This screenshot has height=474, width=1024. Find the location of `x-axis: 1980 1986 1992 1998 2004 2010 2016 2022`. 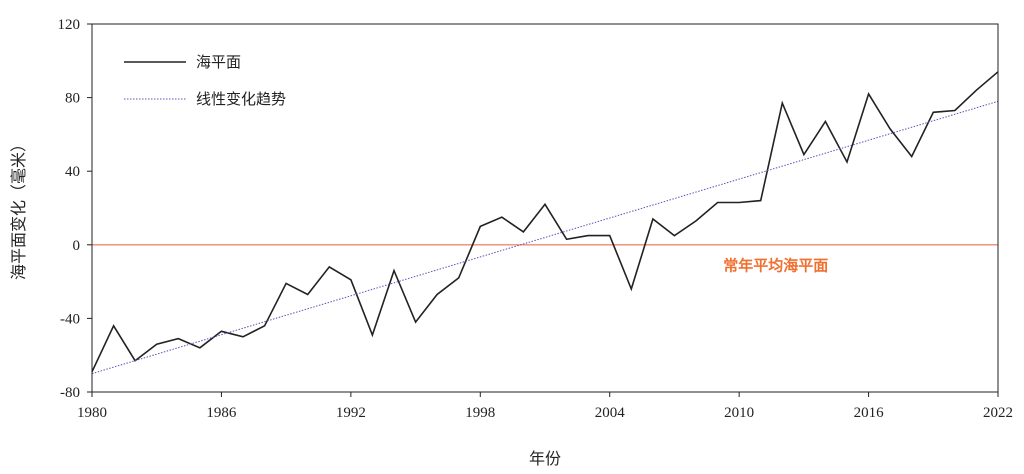

x-axis: 1980 1986 1992 1998 2004 2010 2016 2022 is located at coordinates (545, 406).